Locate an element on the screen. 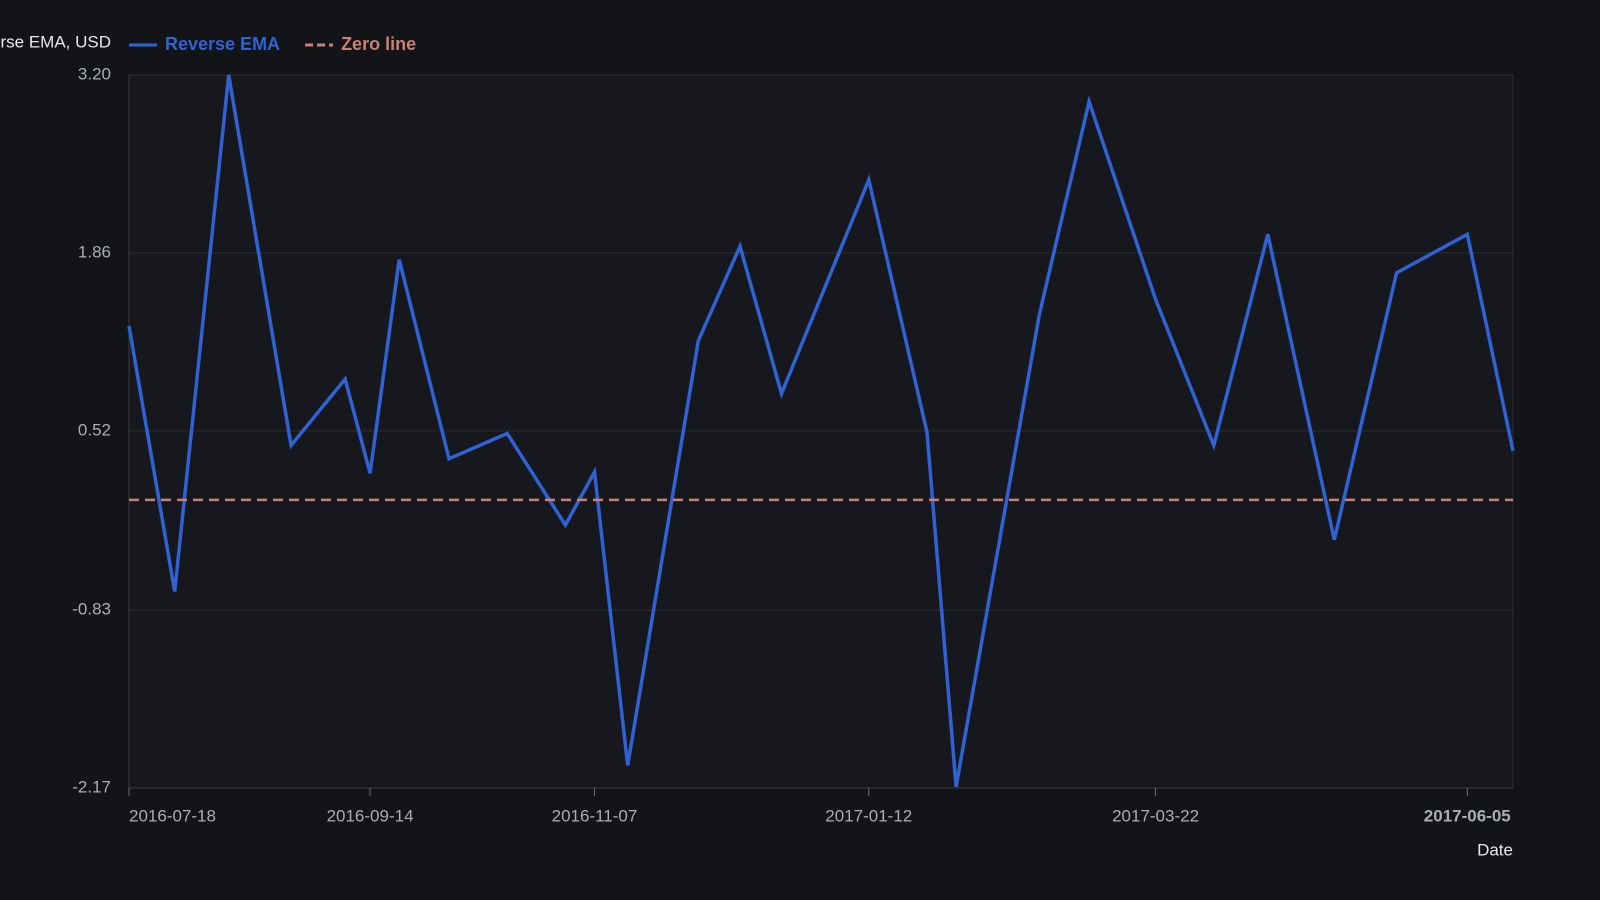 The height and width of the screenshot is (900, 1600). y-tick-label: -2.17 is located at coordinates (91, 786).